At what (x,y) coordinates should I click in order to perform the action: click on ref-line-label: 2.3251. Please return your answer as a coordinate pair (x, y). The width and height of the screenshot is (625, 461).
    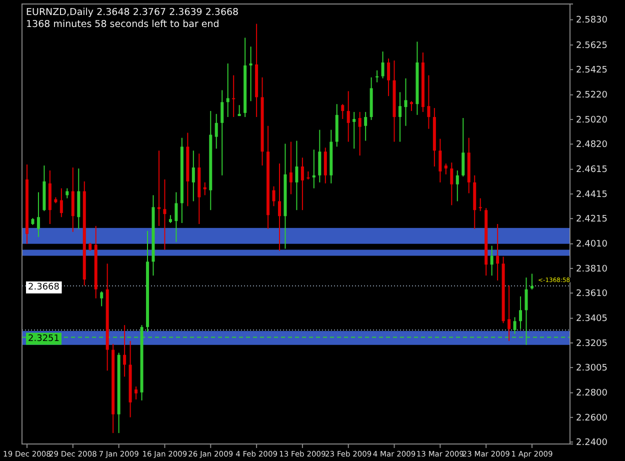
    Looking at the image, I should click on (44, 339).